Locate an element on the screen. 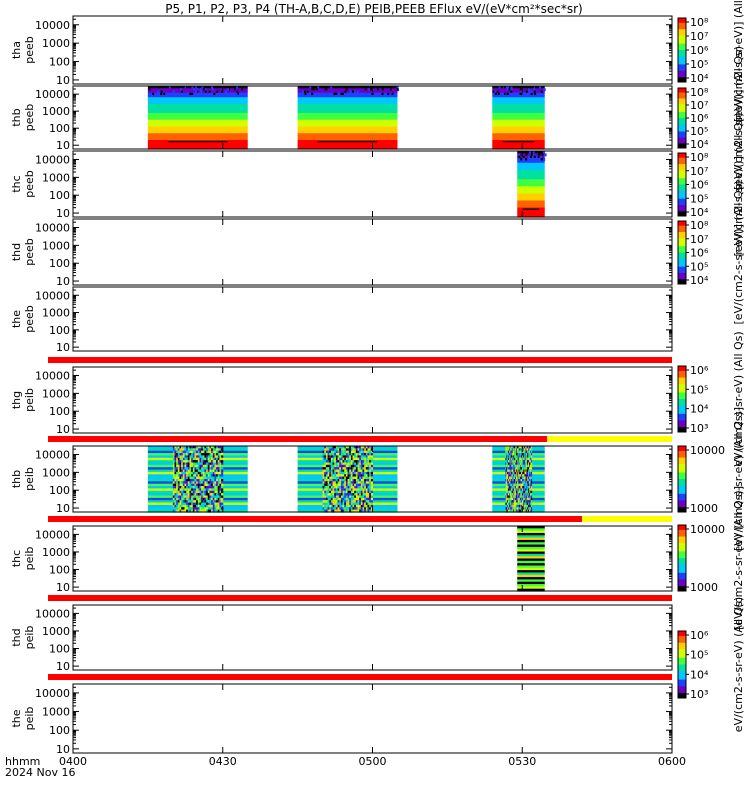  y-tick-label: 1000 is located at coordinates (56, 177).